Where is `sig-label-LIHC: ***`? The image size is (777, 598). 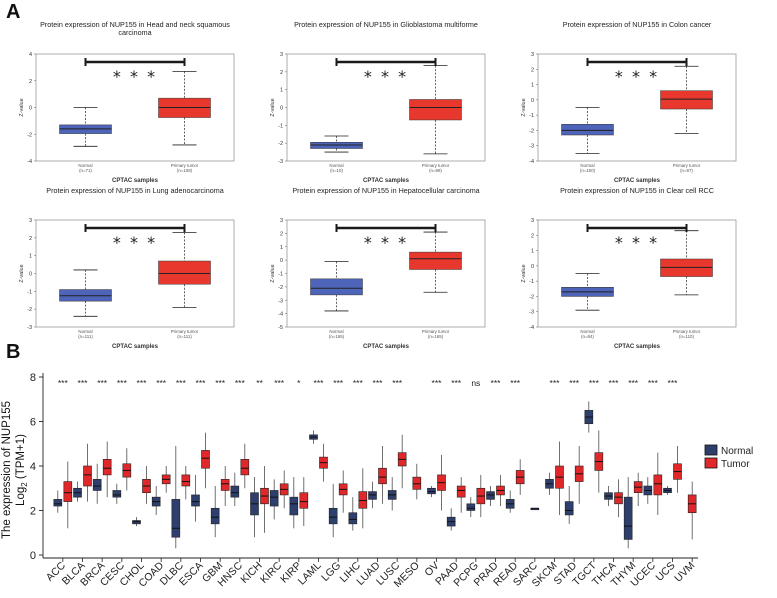
sig-label-LIHC: *** is located at coordinates (358, 383).